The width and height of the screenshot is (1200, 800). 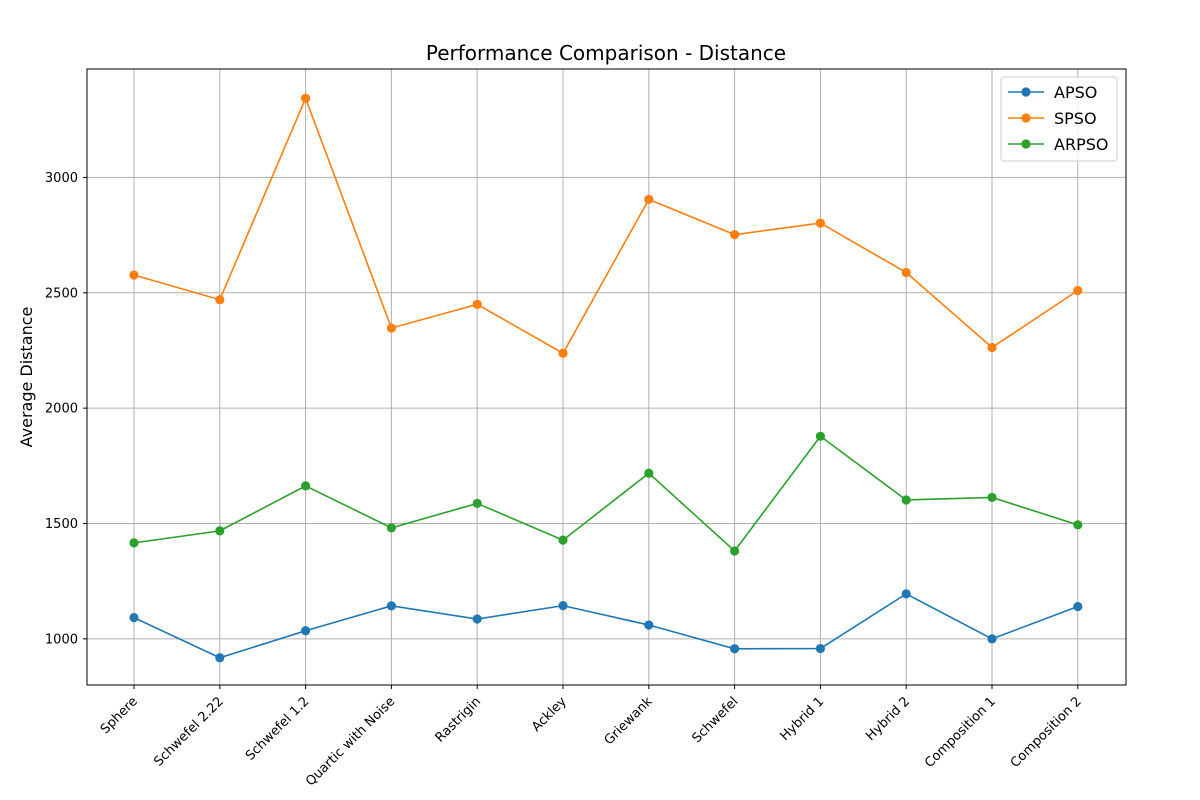 What do you see at coordinates (61, 293) in the screenshot?
I see `y-tick-label: 2500` at bounding box center [61, 293].